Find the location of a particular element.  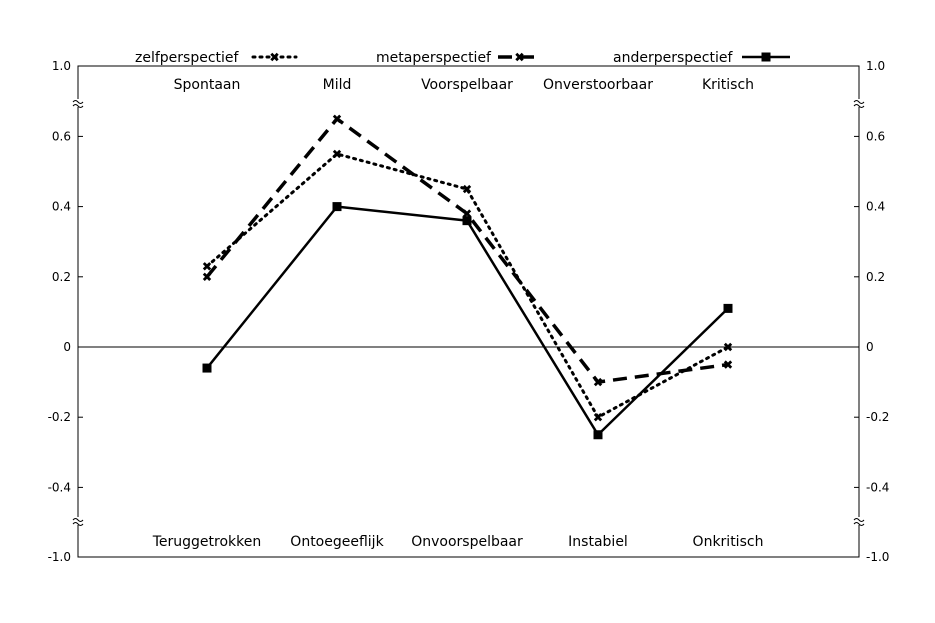

legend-label: metaperspectief is located at coordinates (434, 58).